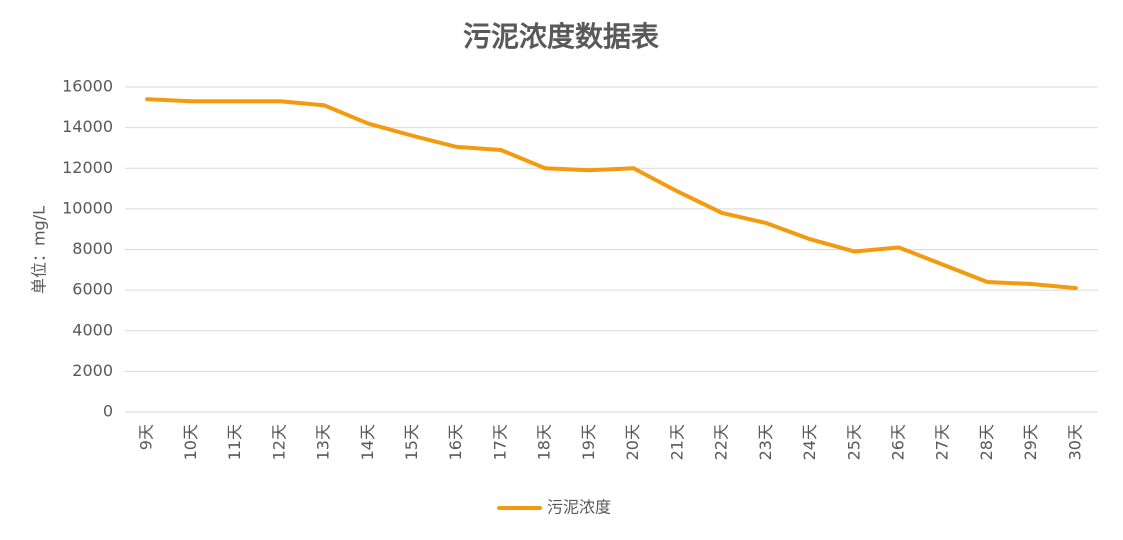 The image size is (1123, 540). What do you see at coordinates (544, 442) in the screenshot?
I see `x-tick-label: 18天` at bounding box center [544, 442].